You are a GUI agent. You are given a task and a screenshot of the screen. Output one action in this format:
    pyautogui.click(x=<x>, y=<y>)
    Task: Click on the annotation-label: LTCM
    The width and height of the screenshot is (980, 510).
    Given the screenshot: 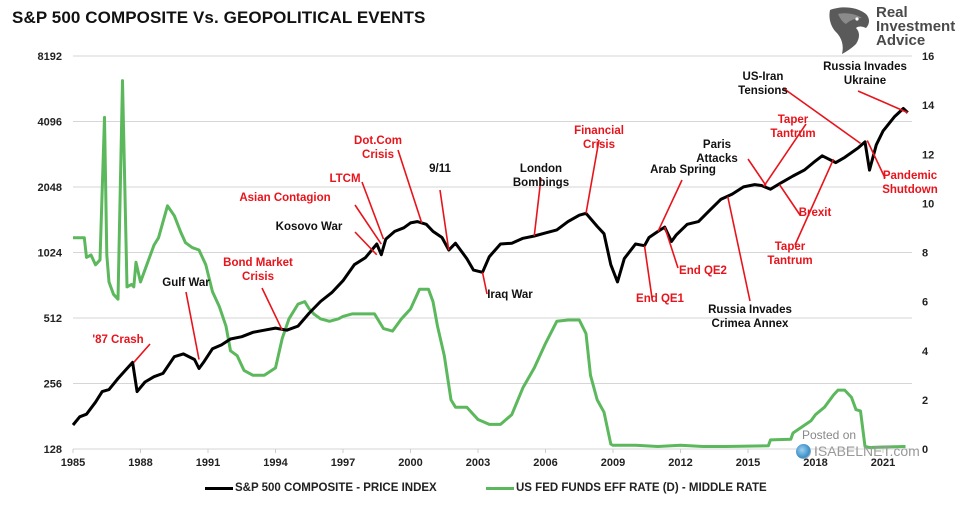 What is the action you would take?
    pyautogui.click(x=344, y=179)
    